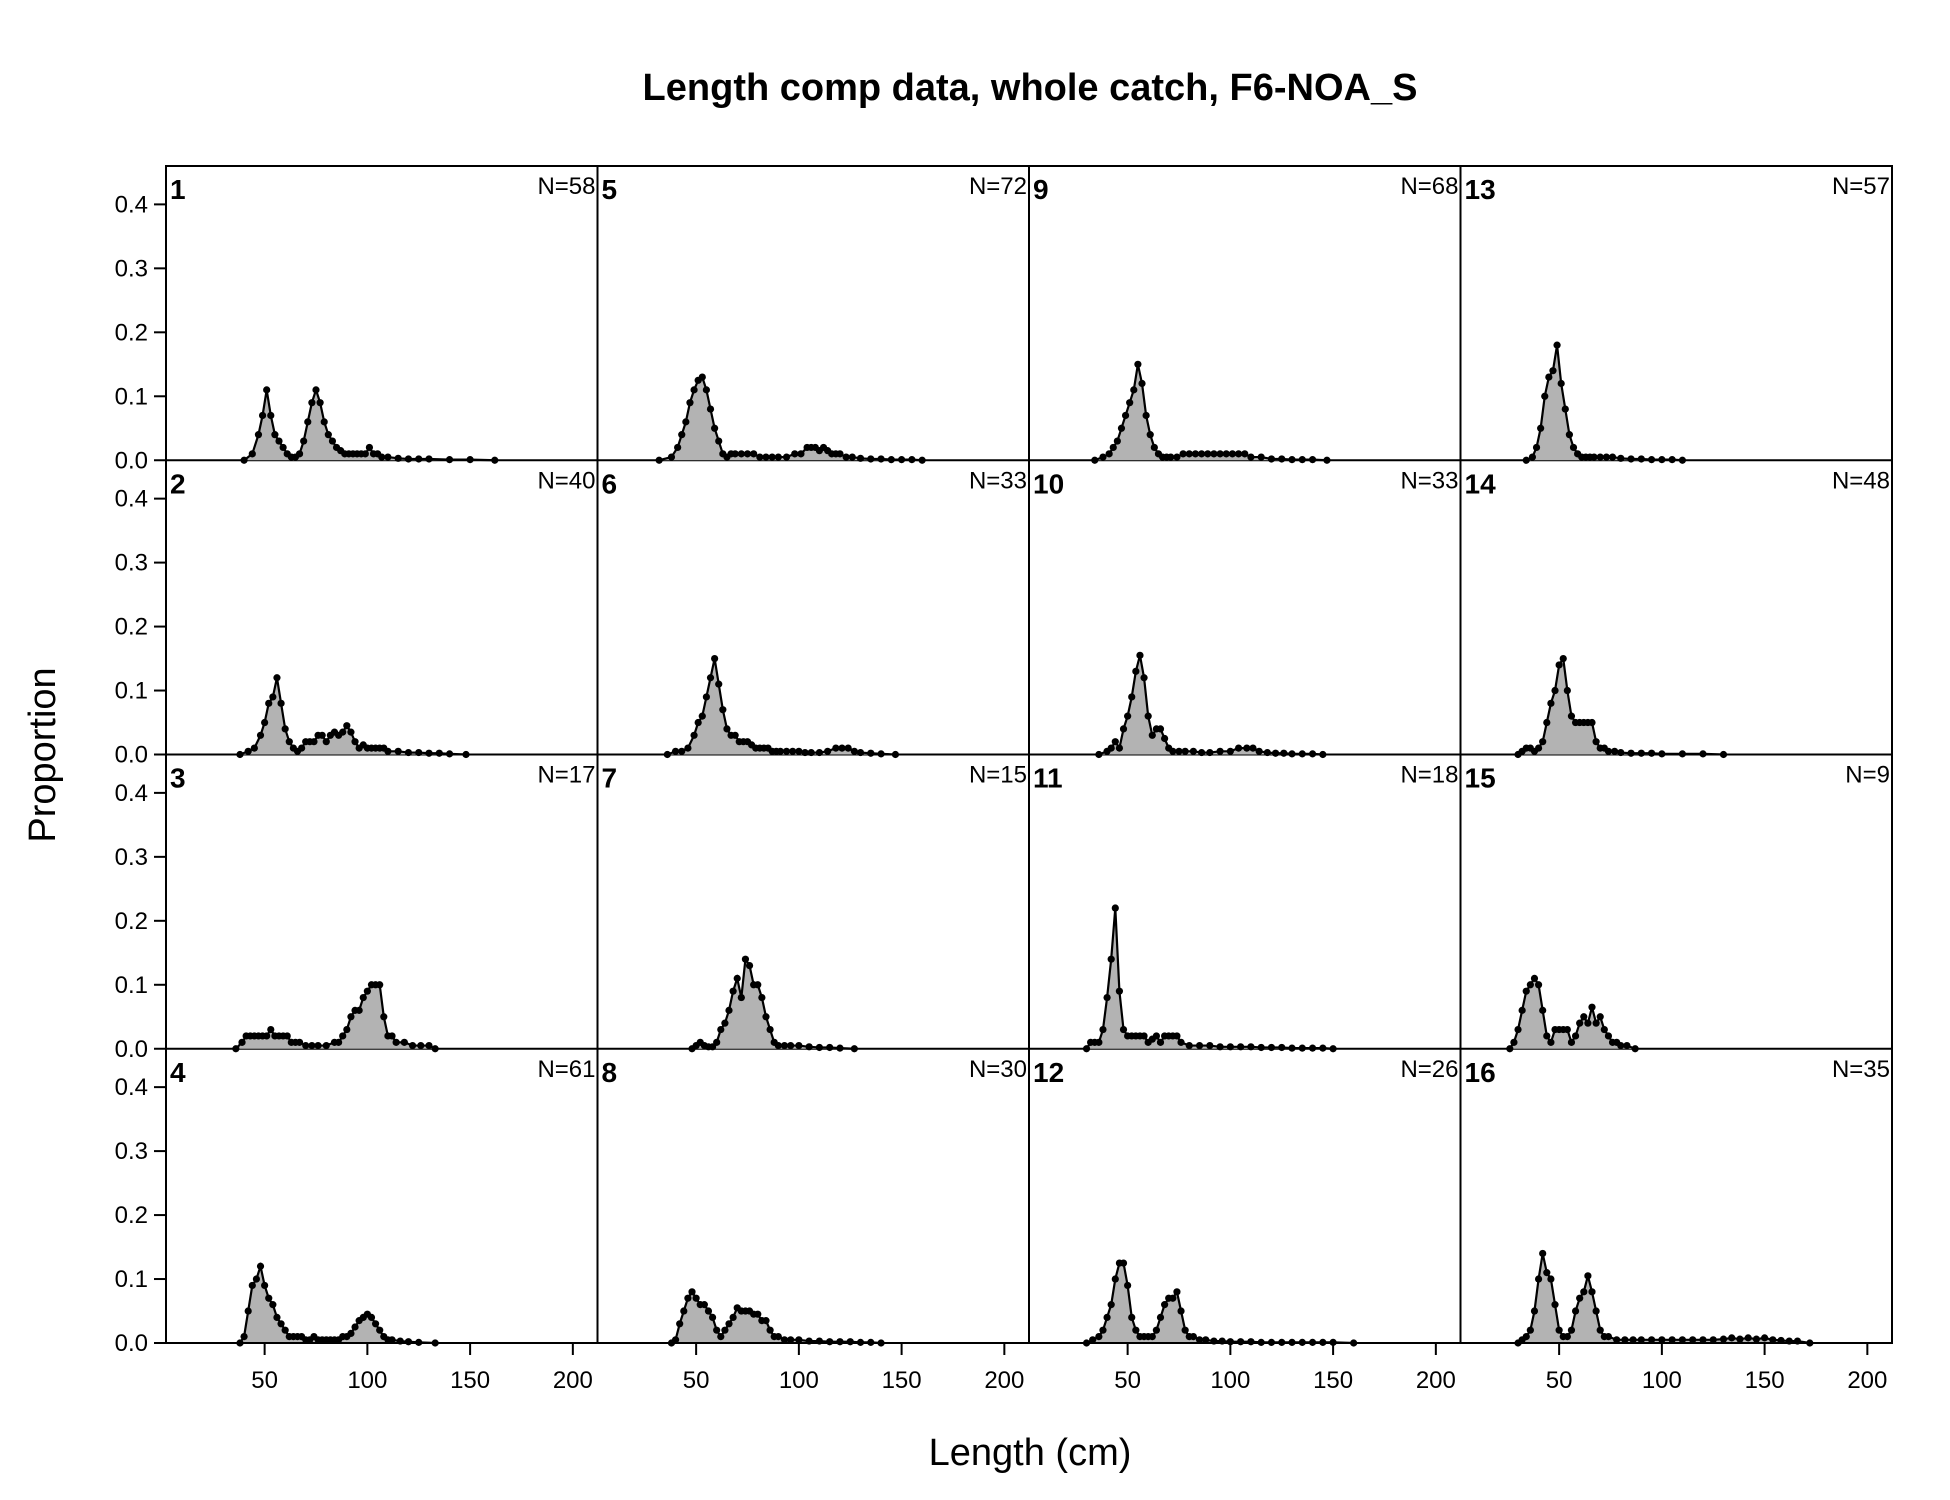 This screenshot has width=1950, height=1500. What do you see at coordinates (1004, 1380) in the screenshot?
I see `x-tick-label: 200` at bounding box center [1004, 1380].